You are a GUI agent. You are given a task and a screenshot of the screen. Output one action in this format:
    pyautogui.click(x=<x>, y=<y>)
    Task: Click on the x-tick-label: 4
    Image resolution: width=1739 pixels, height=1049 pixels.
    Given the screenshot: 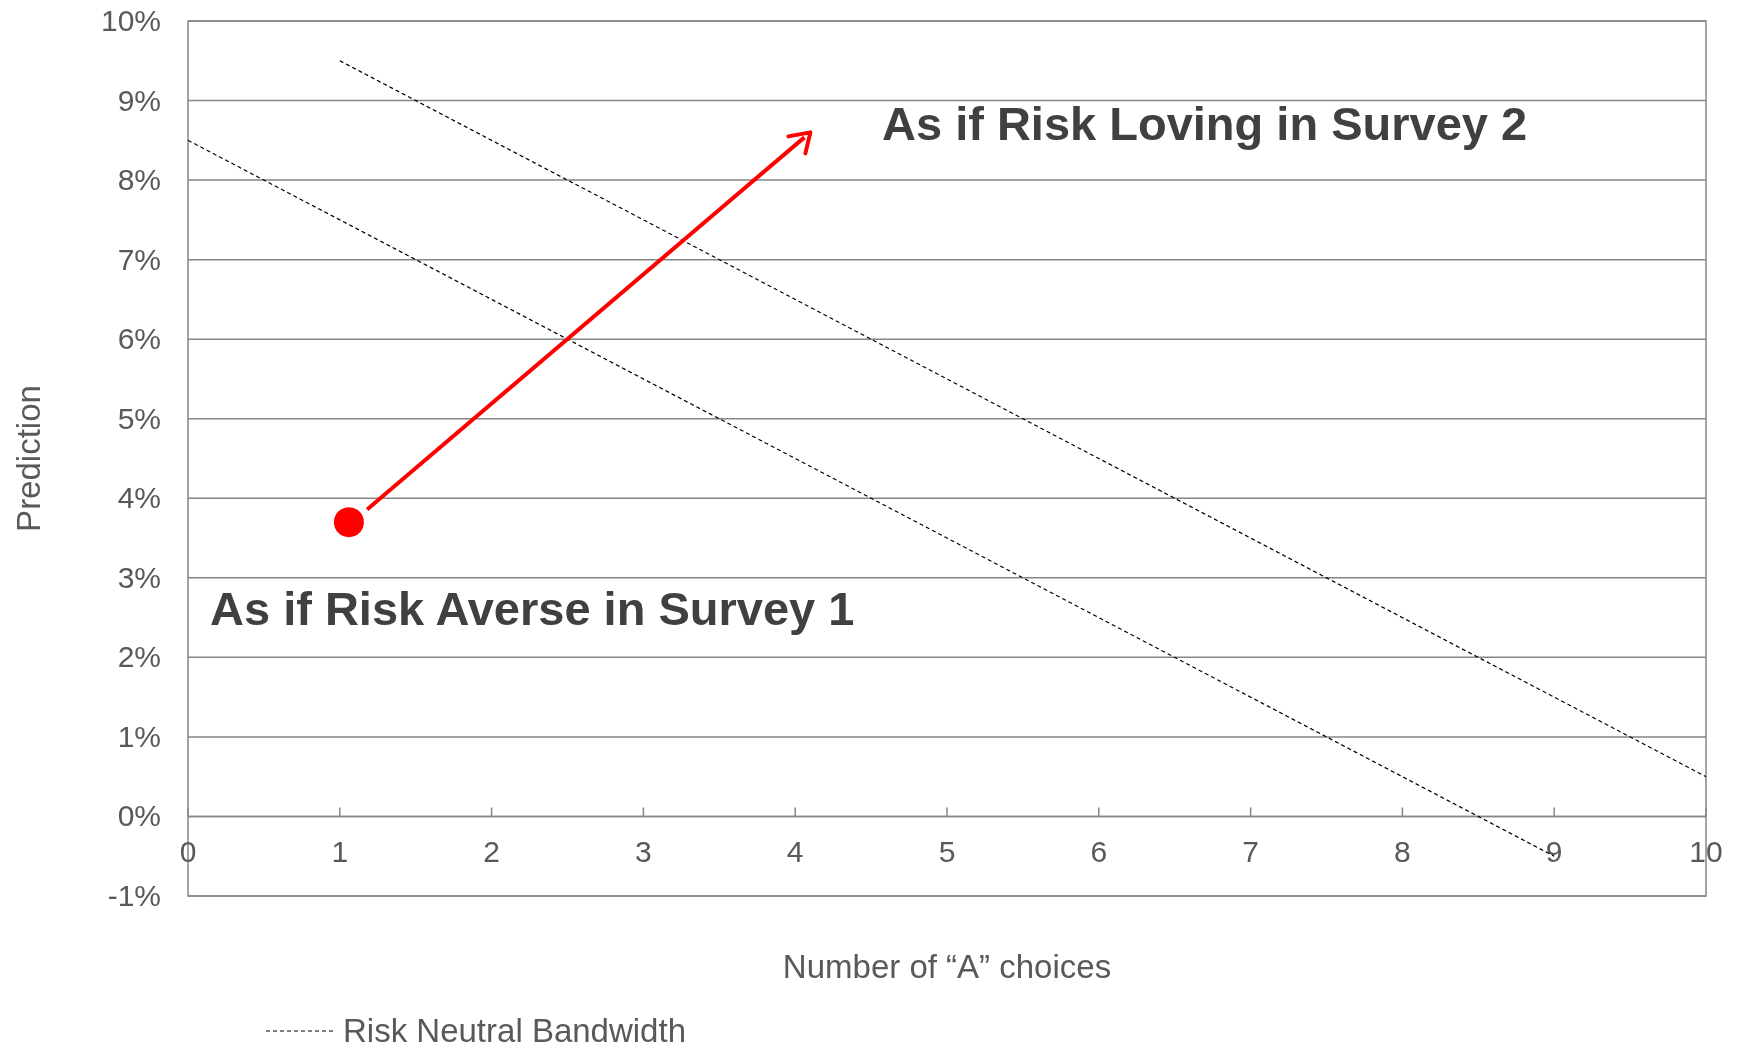 What is the action you would take?
    pyautogui.click(x=795, y=852)
    